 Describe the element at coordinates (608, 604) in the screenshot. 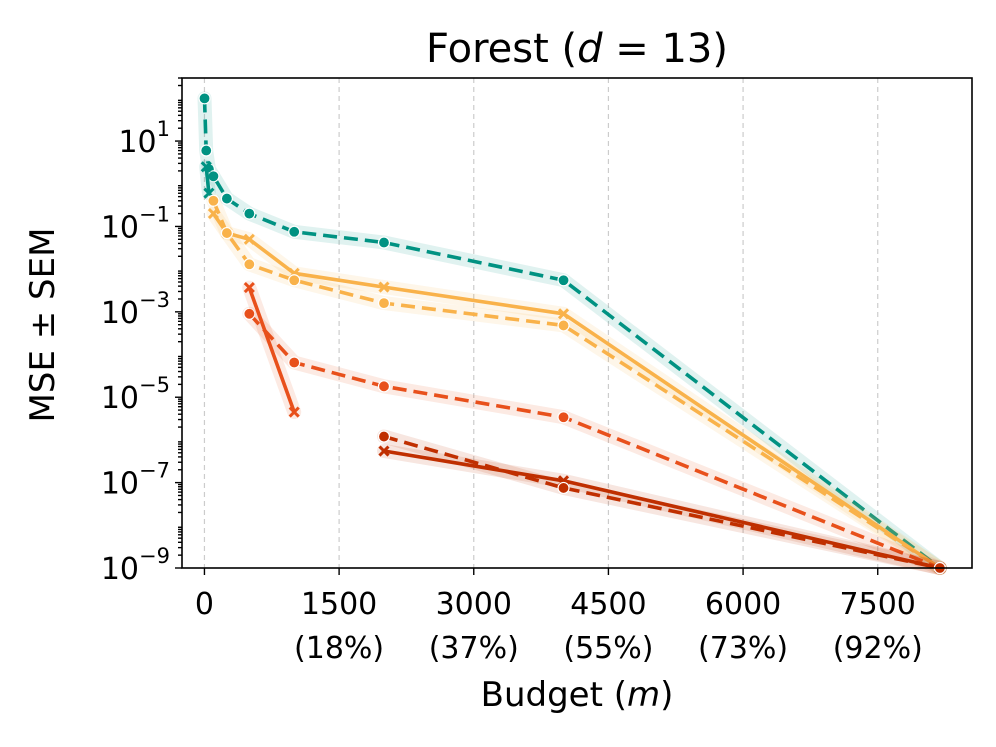

I see `x-tick-label: 4500` at that location.